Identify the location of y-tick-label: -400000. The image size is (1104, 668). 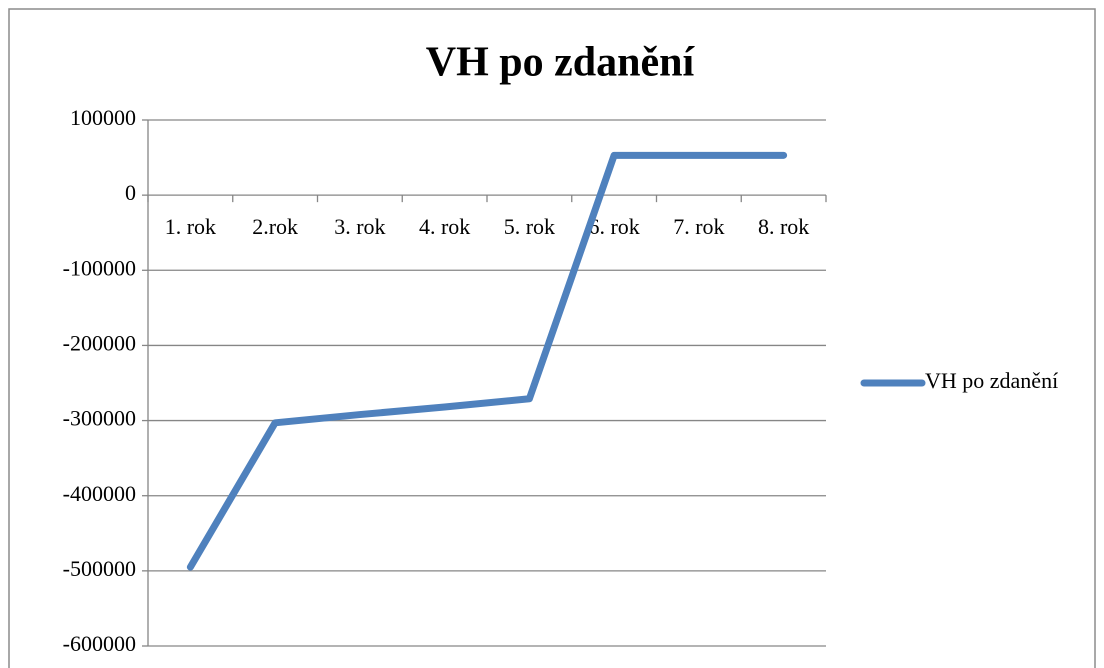
(99, 493).